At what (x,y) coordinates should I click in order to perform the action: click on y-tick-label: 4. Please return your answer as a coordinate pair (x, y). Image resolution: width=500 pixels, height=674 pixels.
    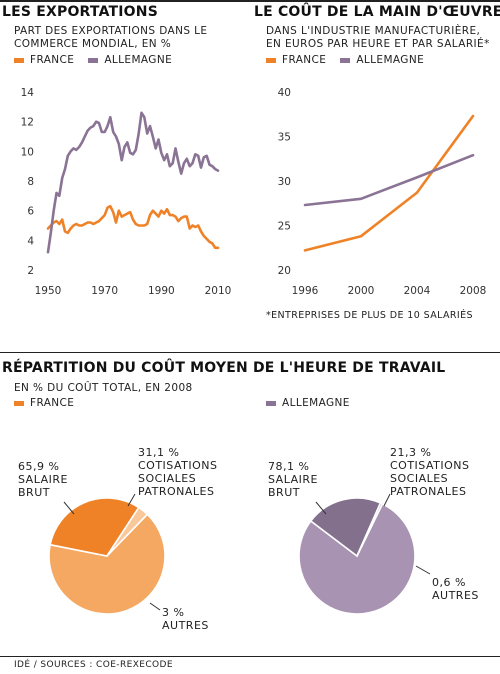
    Looking at the image, I should click on (30, 241).